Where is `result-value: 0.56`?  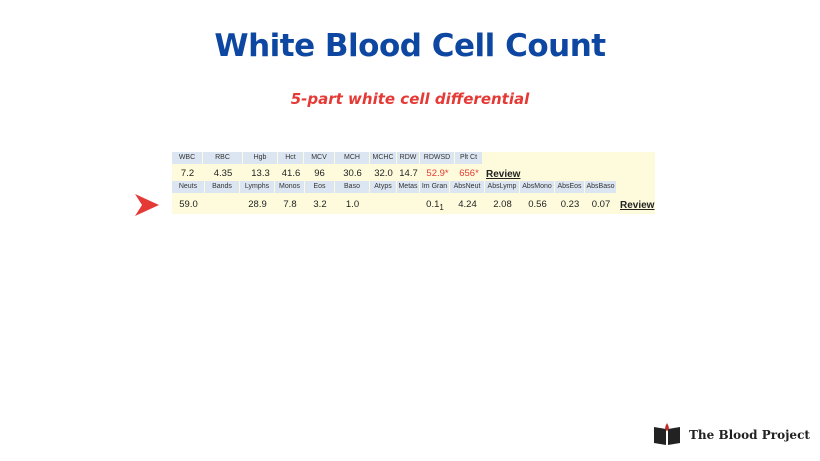 result-value: 0.56 is located at coordinates (537, 204).